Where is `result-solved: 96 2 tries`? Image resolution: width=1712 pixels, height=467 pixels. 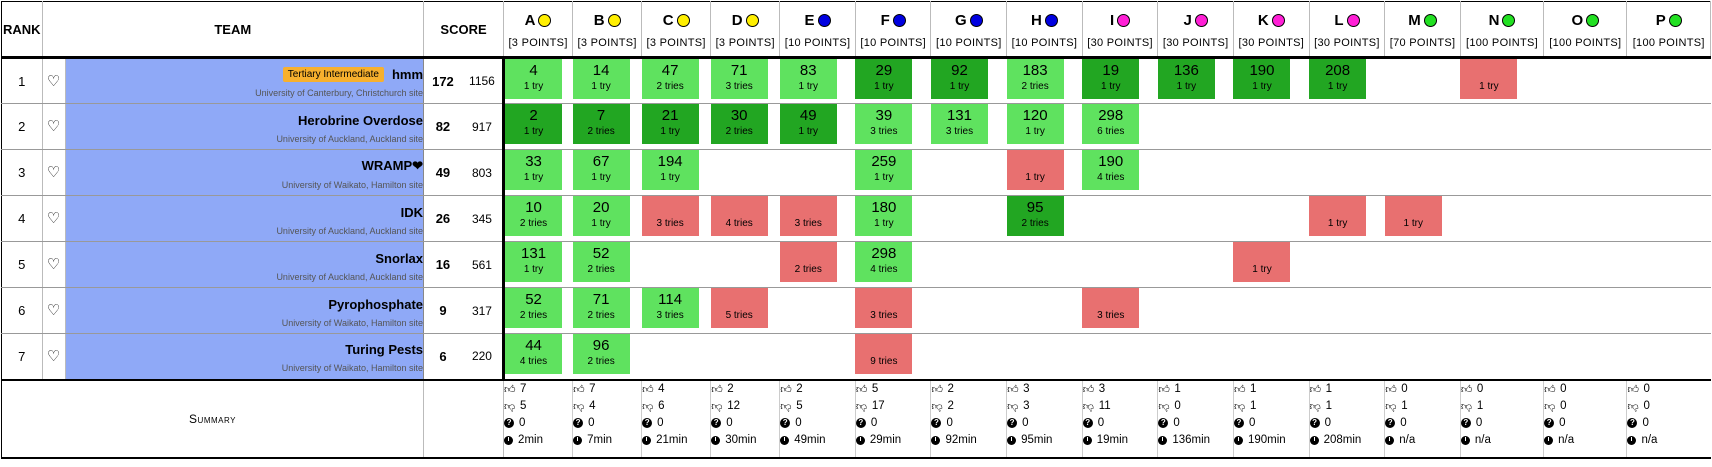 result-solved: 96 2 tries is located at coordinates (601, 354).